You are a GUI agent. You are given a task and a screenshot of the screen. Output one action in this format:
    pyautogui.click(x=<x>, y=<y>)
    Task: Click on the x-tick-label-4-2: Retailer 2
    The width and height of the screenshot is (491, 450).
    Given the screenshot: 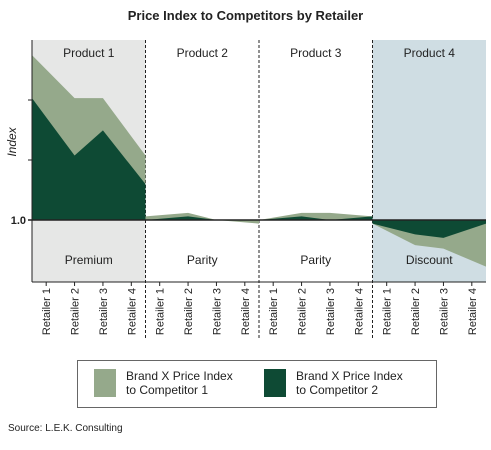 What is the action you would take?
    pyautogui.click(x=416, y=311)
    